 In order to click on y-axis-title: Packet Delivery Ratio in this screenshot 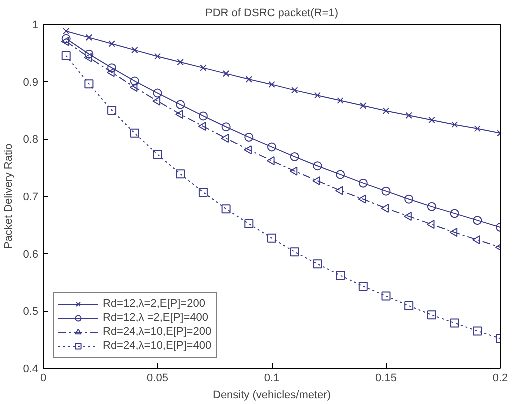, I will do `click(9, 197)`.